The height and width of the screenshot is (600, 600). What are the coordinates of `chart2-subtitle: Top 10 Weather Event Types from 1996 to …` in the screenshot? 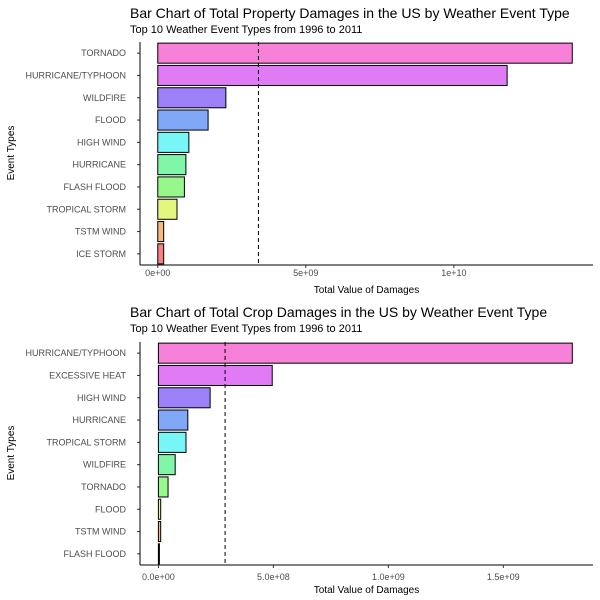 It's located at (246, 329).